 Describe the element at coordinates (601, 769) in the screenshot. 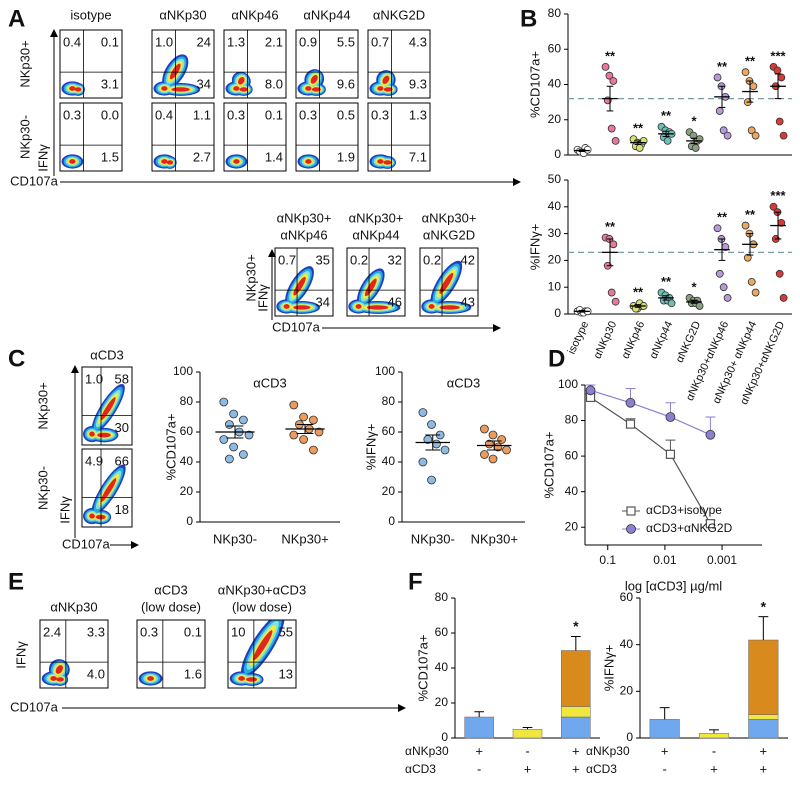

I see `condition-label: αCD3` at that location.